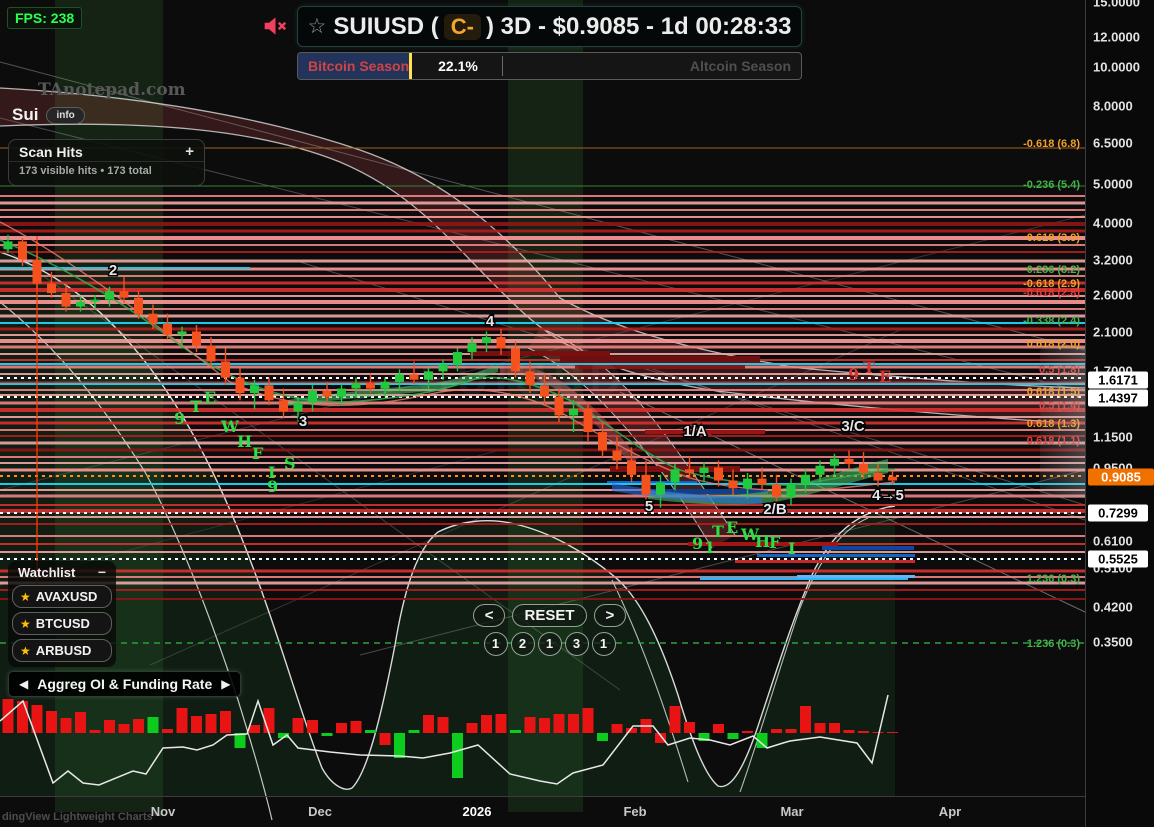 The width and height of the screenshot is (1154, 827). What do you see at coordinates (258, 453) in the screenshot?
I see `signal-letter: F` at bounding box center [258, 453].